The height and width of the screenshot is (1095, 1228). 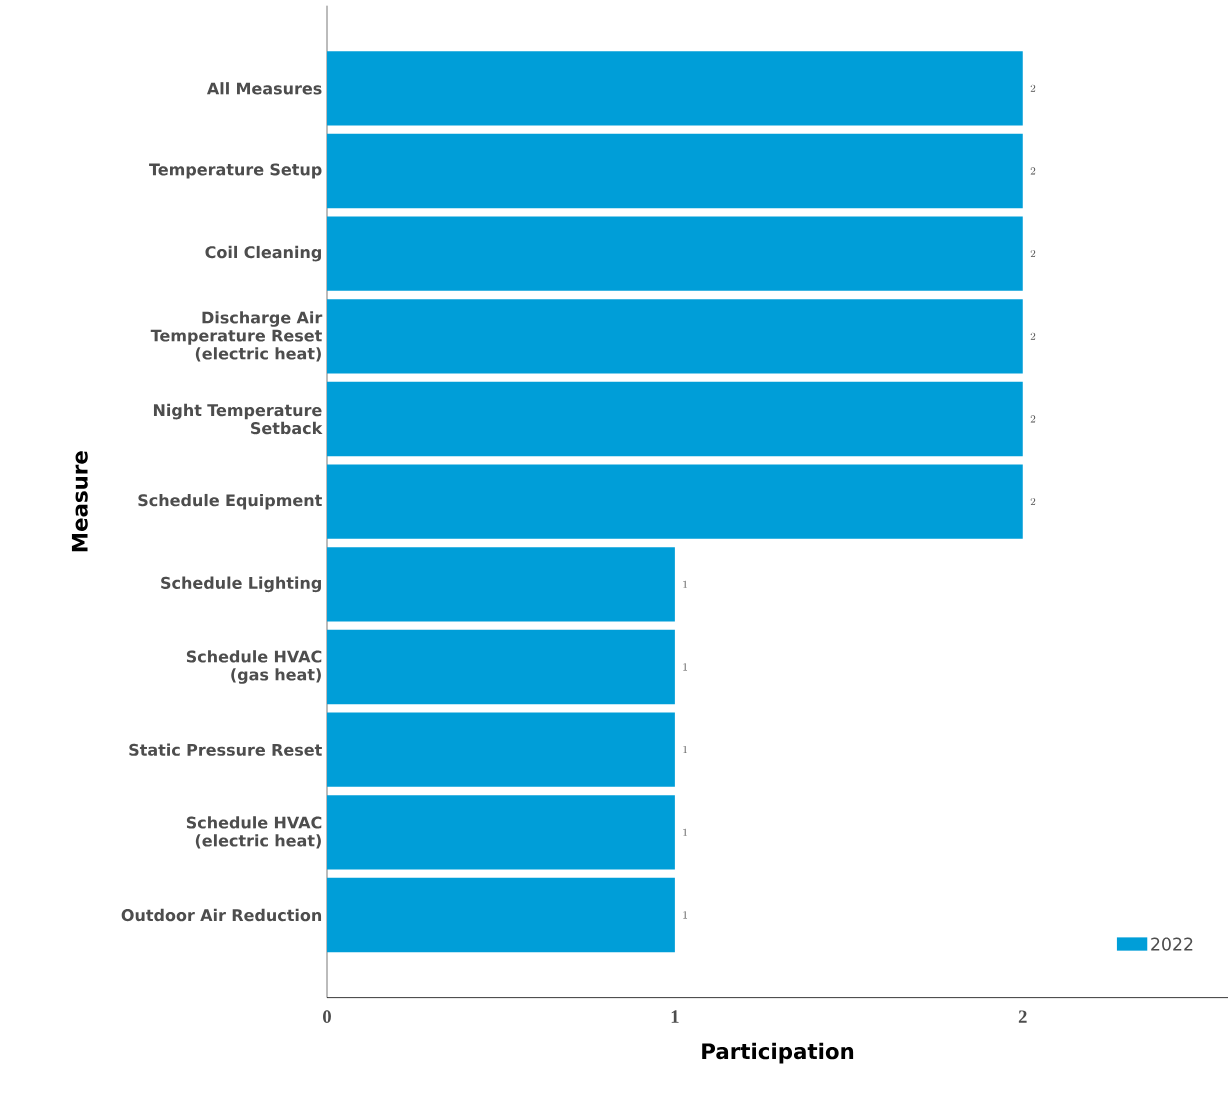 I want to click on y-tick-label: Schedule Equipment, so click(x=230, y=502).